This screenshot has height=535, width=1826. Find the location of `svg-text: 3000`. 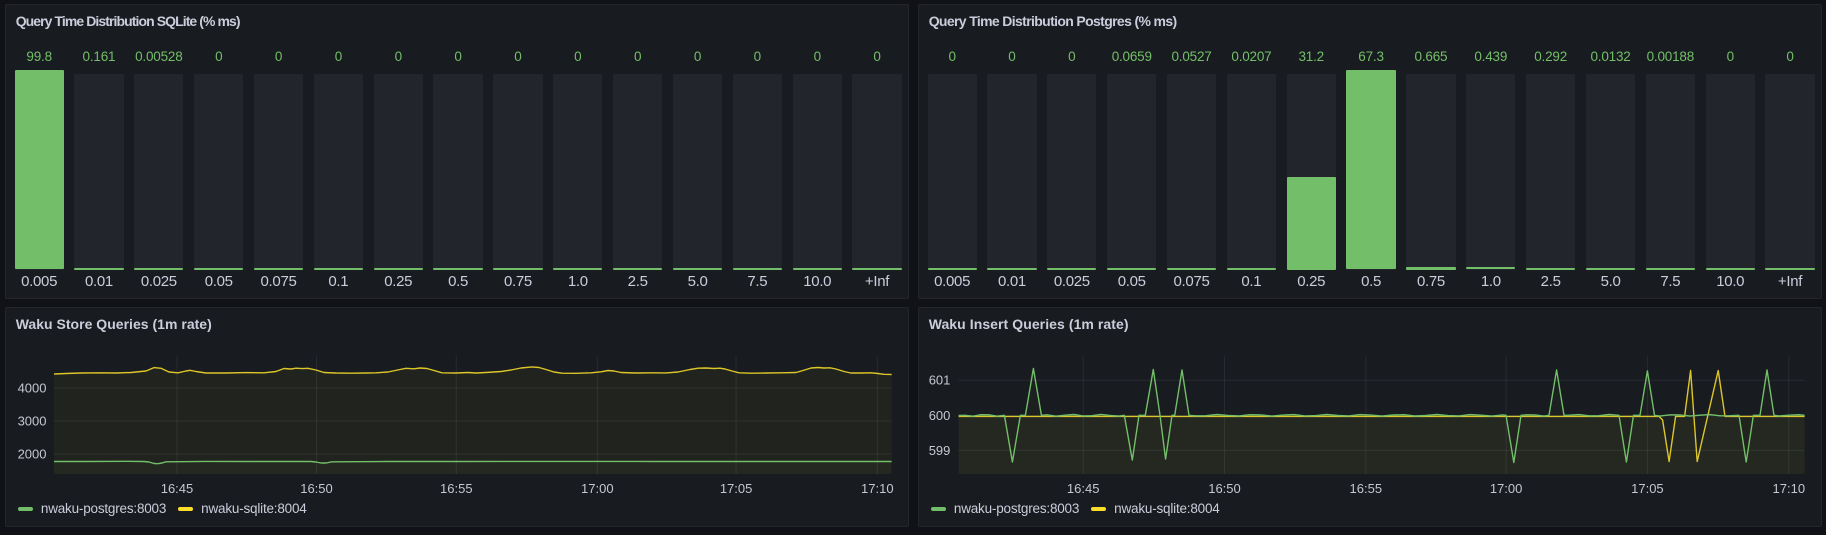

svg-text: 3000 is located at coordinates (32, 421).